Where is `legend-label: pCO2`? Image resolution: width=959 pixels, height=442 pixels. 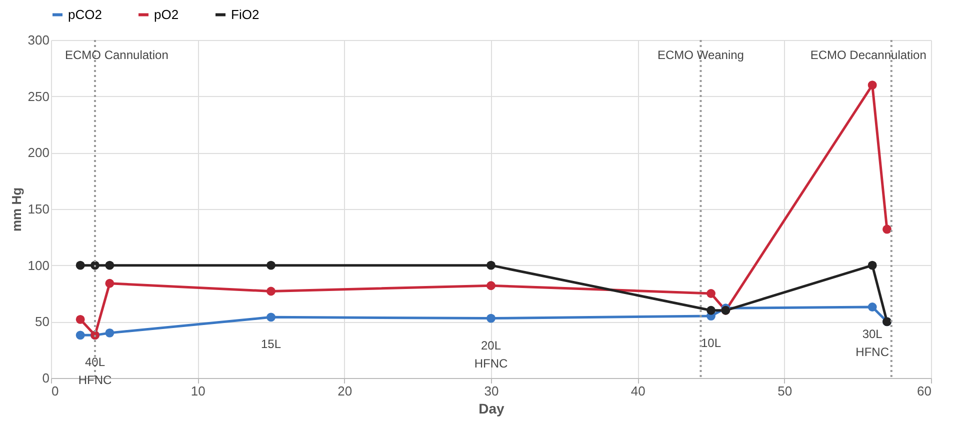 legend-label: pCO2 is located at coordinates (85, 14).